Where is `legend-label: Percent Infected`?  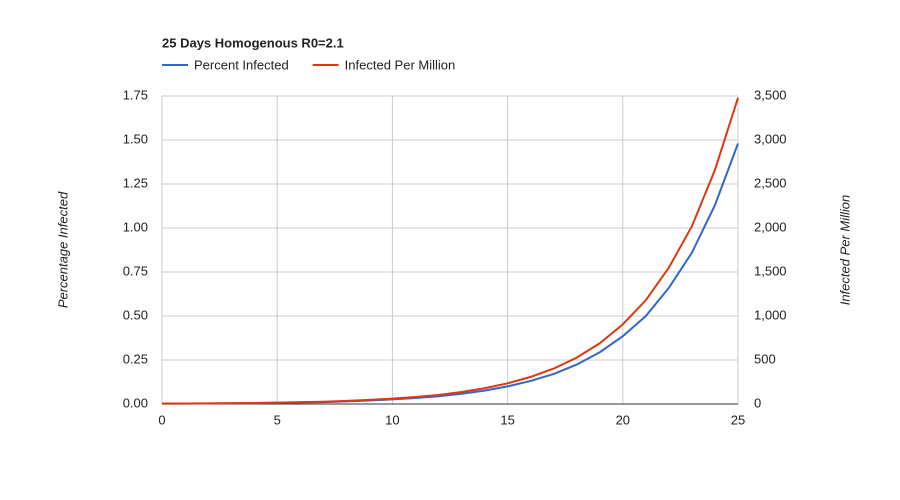
legend-label: Percent Infected is located at coordinates (241, 64).